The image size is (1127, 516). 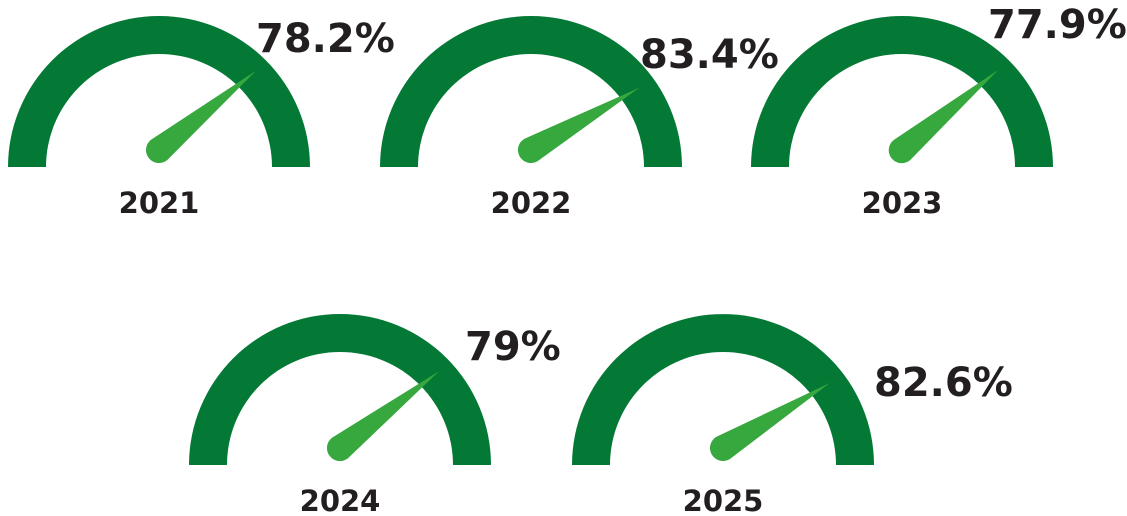 I want to click on gauge-year-label: 2024, so click(x=340, y=500).